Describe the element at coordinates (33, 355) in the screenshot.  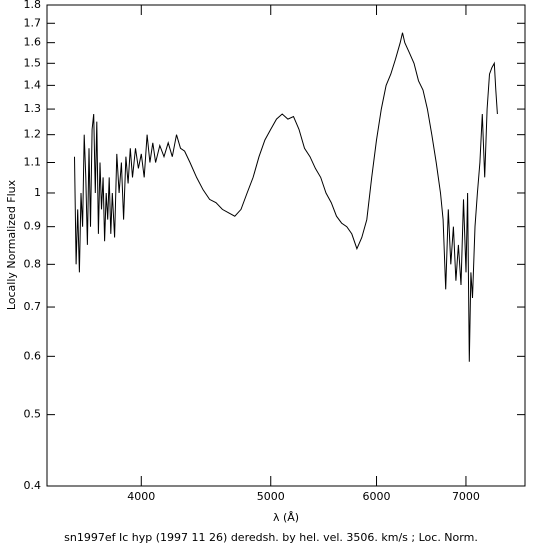
I see `y-tick-label: 0.6` at that location.